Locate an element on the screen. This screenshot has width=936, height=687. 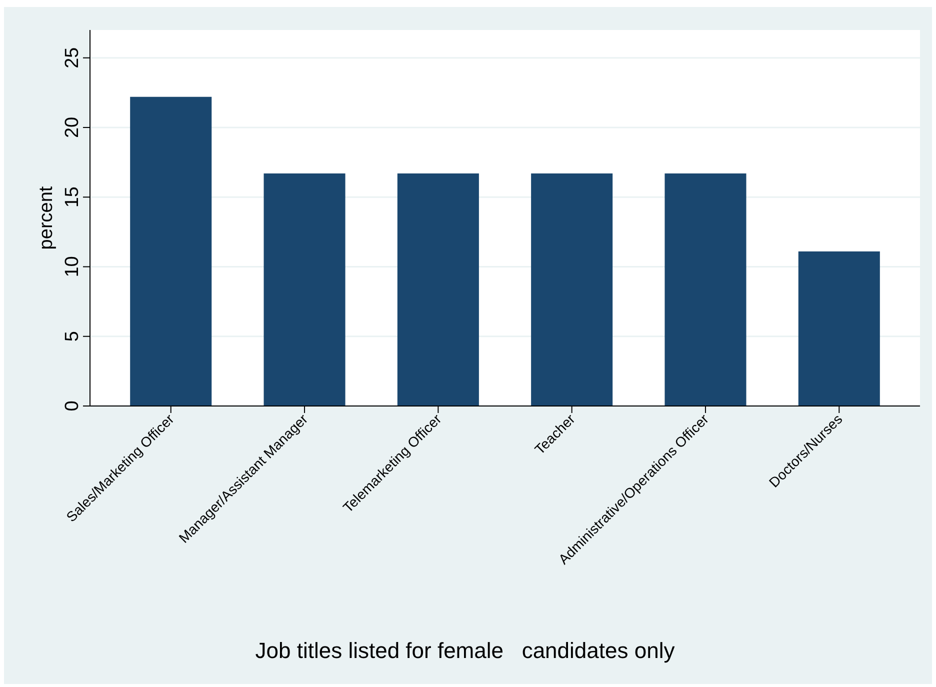
y-tick-label: 15 is located at coordinates (72, 197).